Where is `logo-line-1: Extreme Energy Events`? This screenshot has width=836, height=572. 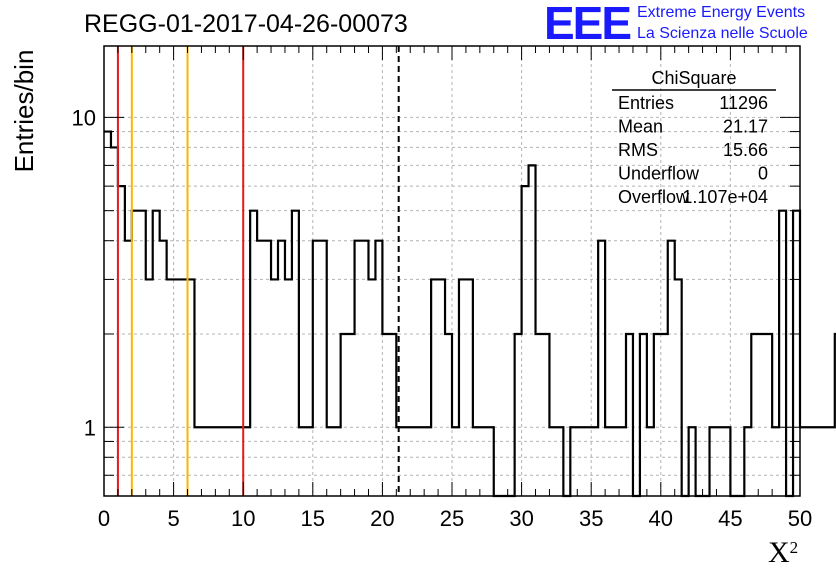 logo-line-1: Extreme Energy Events is located at coordinates (721, 12).